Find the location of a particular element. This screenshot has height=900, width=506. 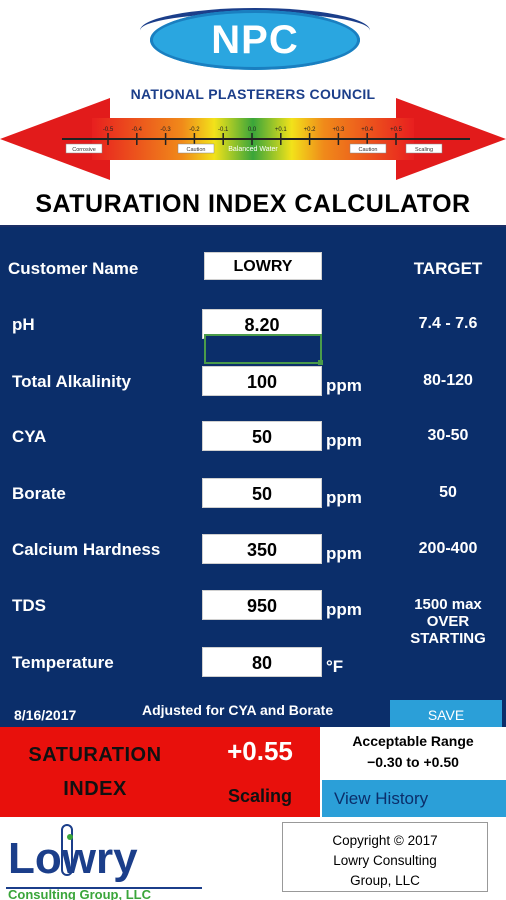

scale-tick-label: +0.5 is located at coordinates (396, 130).